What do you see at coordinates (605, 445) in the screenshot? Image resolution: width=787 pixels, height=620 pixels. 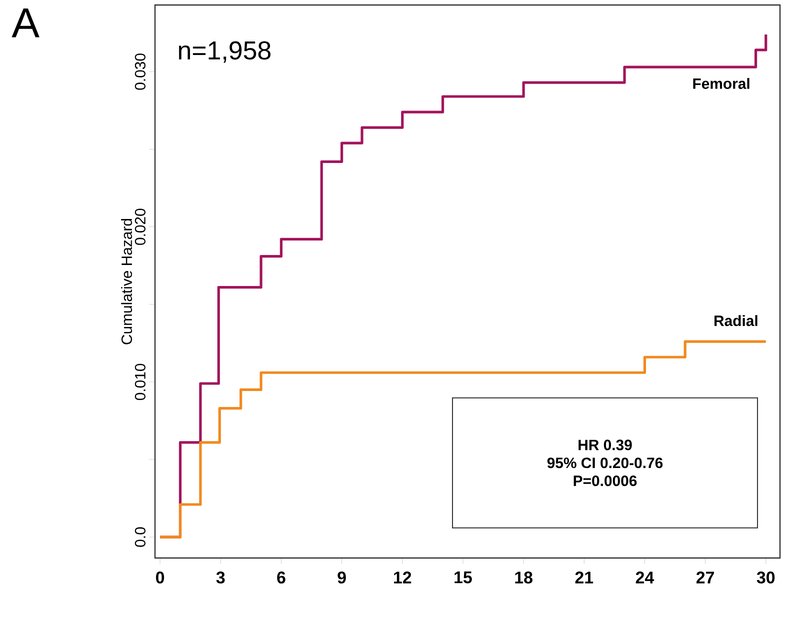 I see `annotation: HR 0.39` at bounding box center [605, 445].